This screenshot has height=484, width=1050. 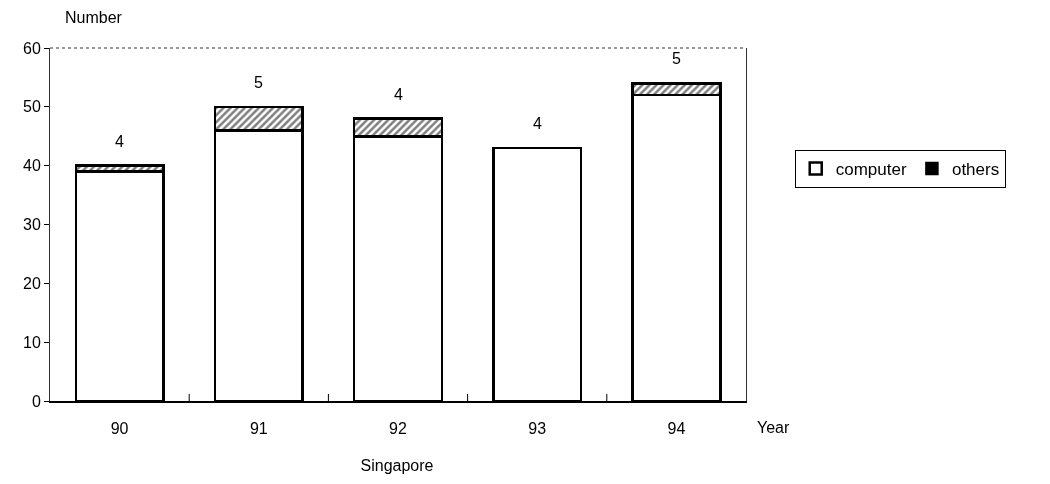 I want to click on x-tick-label: 94, so click(x=676, y=428).